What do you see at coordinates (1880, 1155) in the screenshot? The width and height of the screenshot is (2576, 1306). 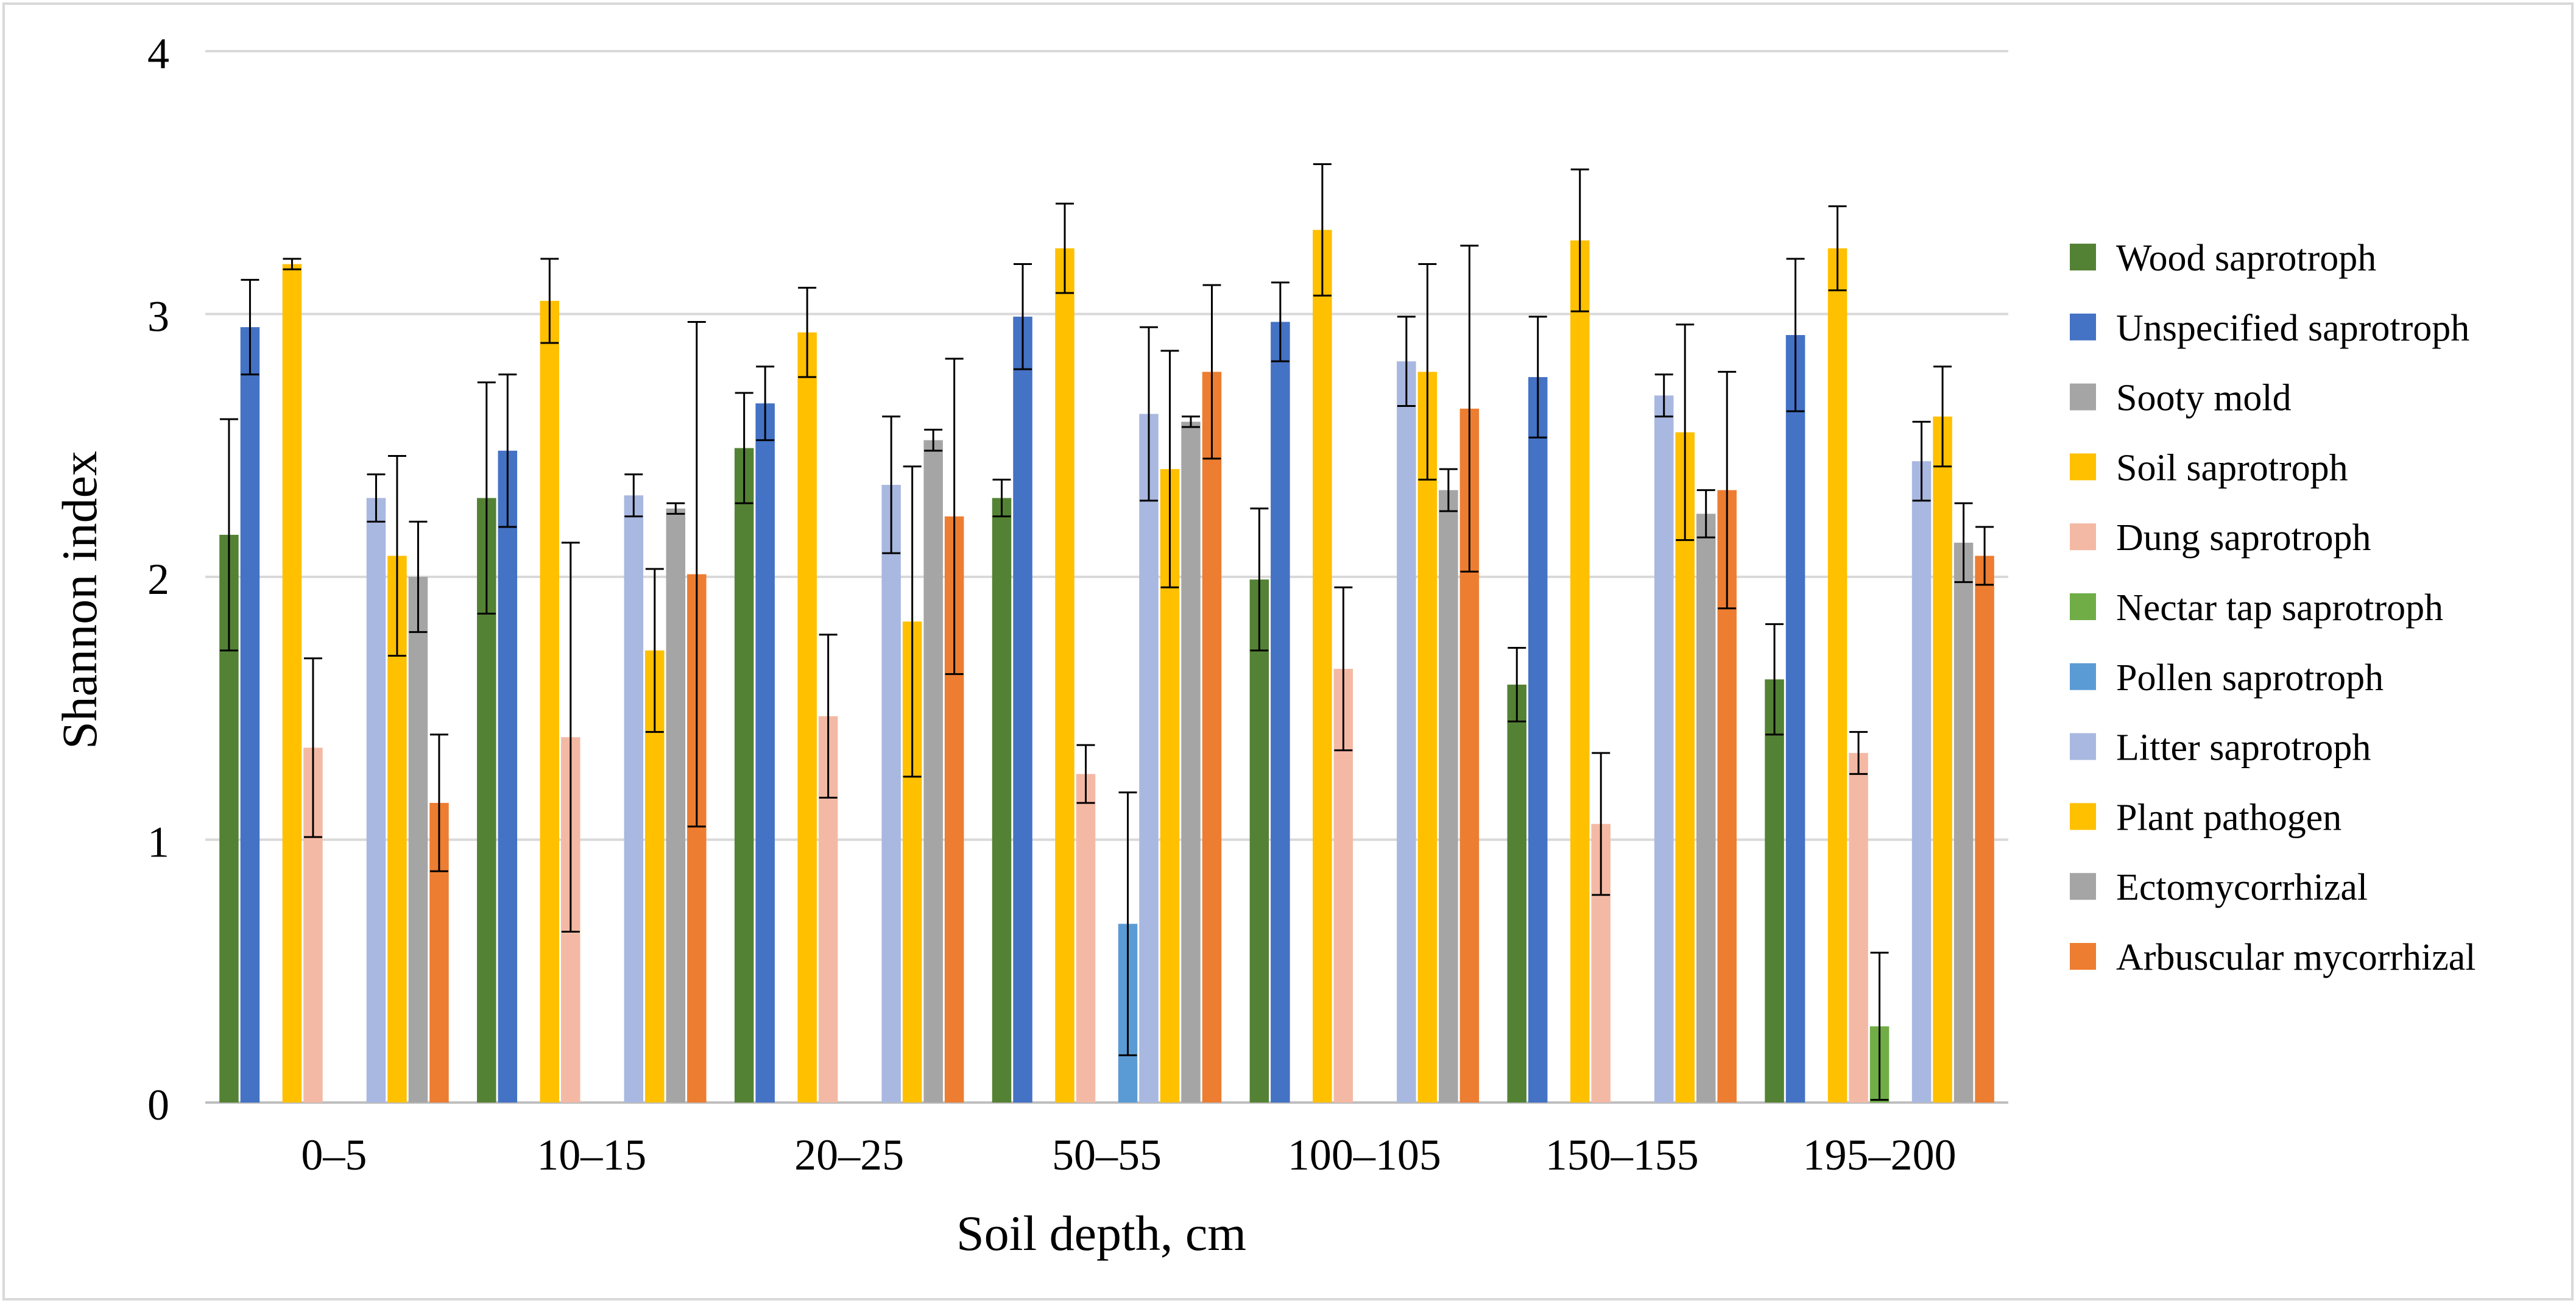 I see `x-tick-label: 195–200` at bounding box center [1880, 1155].